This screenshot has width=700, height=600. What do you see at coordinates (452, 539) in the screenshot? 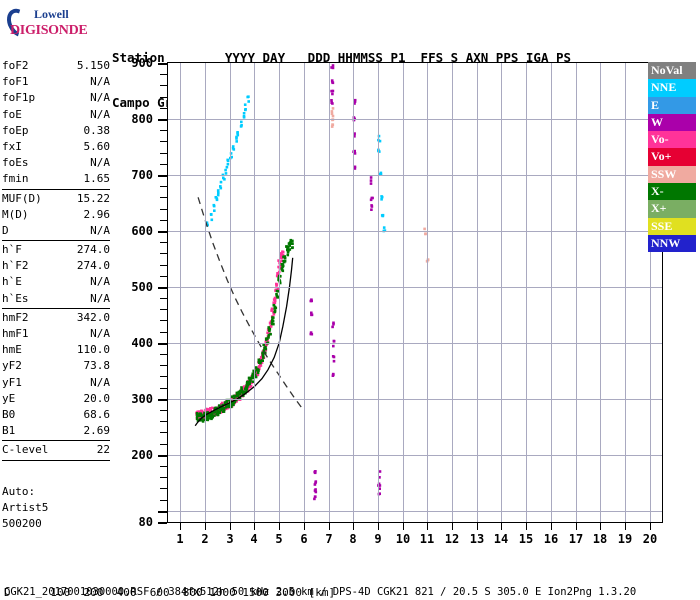
I see `x-axis-label: 12` at bounding box center [452, 539].